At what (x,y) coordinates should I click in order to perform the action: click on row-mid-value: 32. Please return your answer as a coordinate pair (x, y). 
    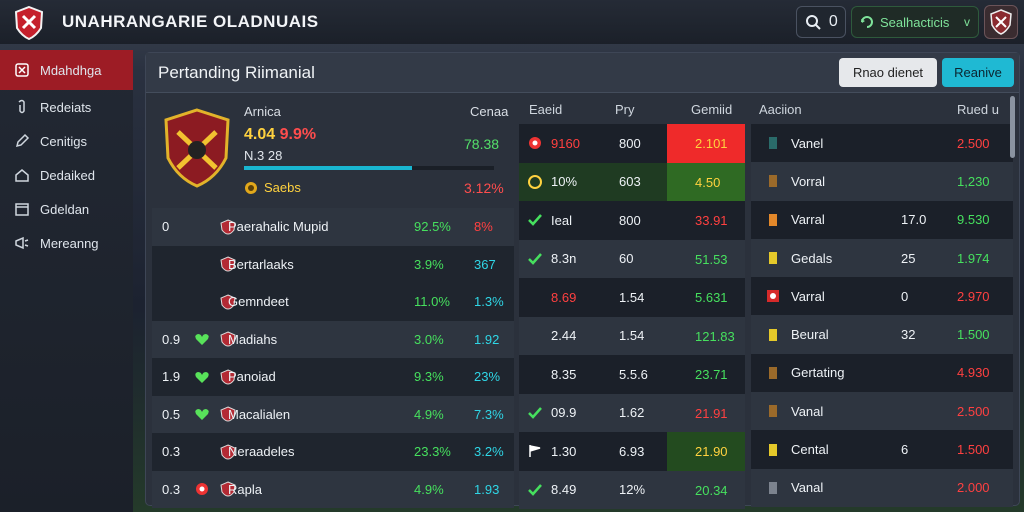
    Looking at the image, I should click on (908, 335).